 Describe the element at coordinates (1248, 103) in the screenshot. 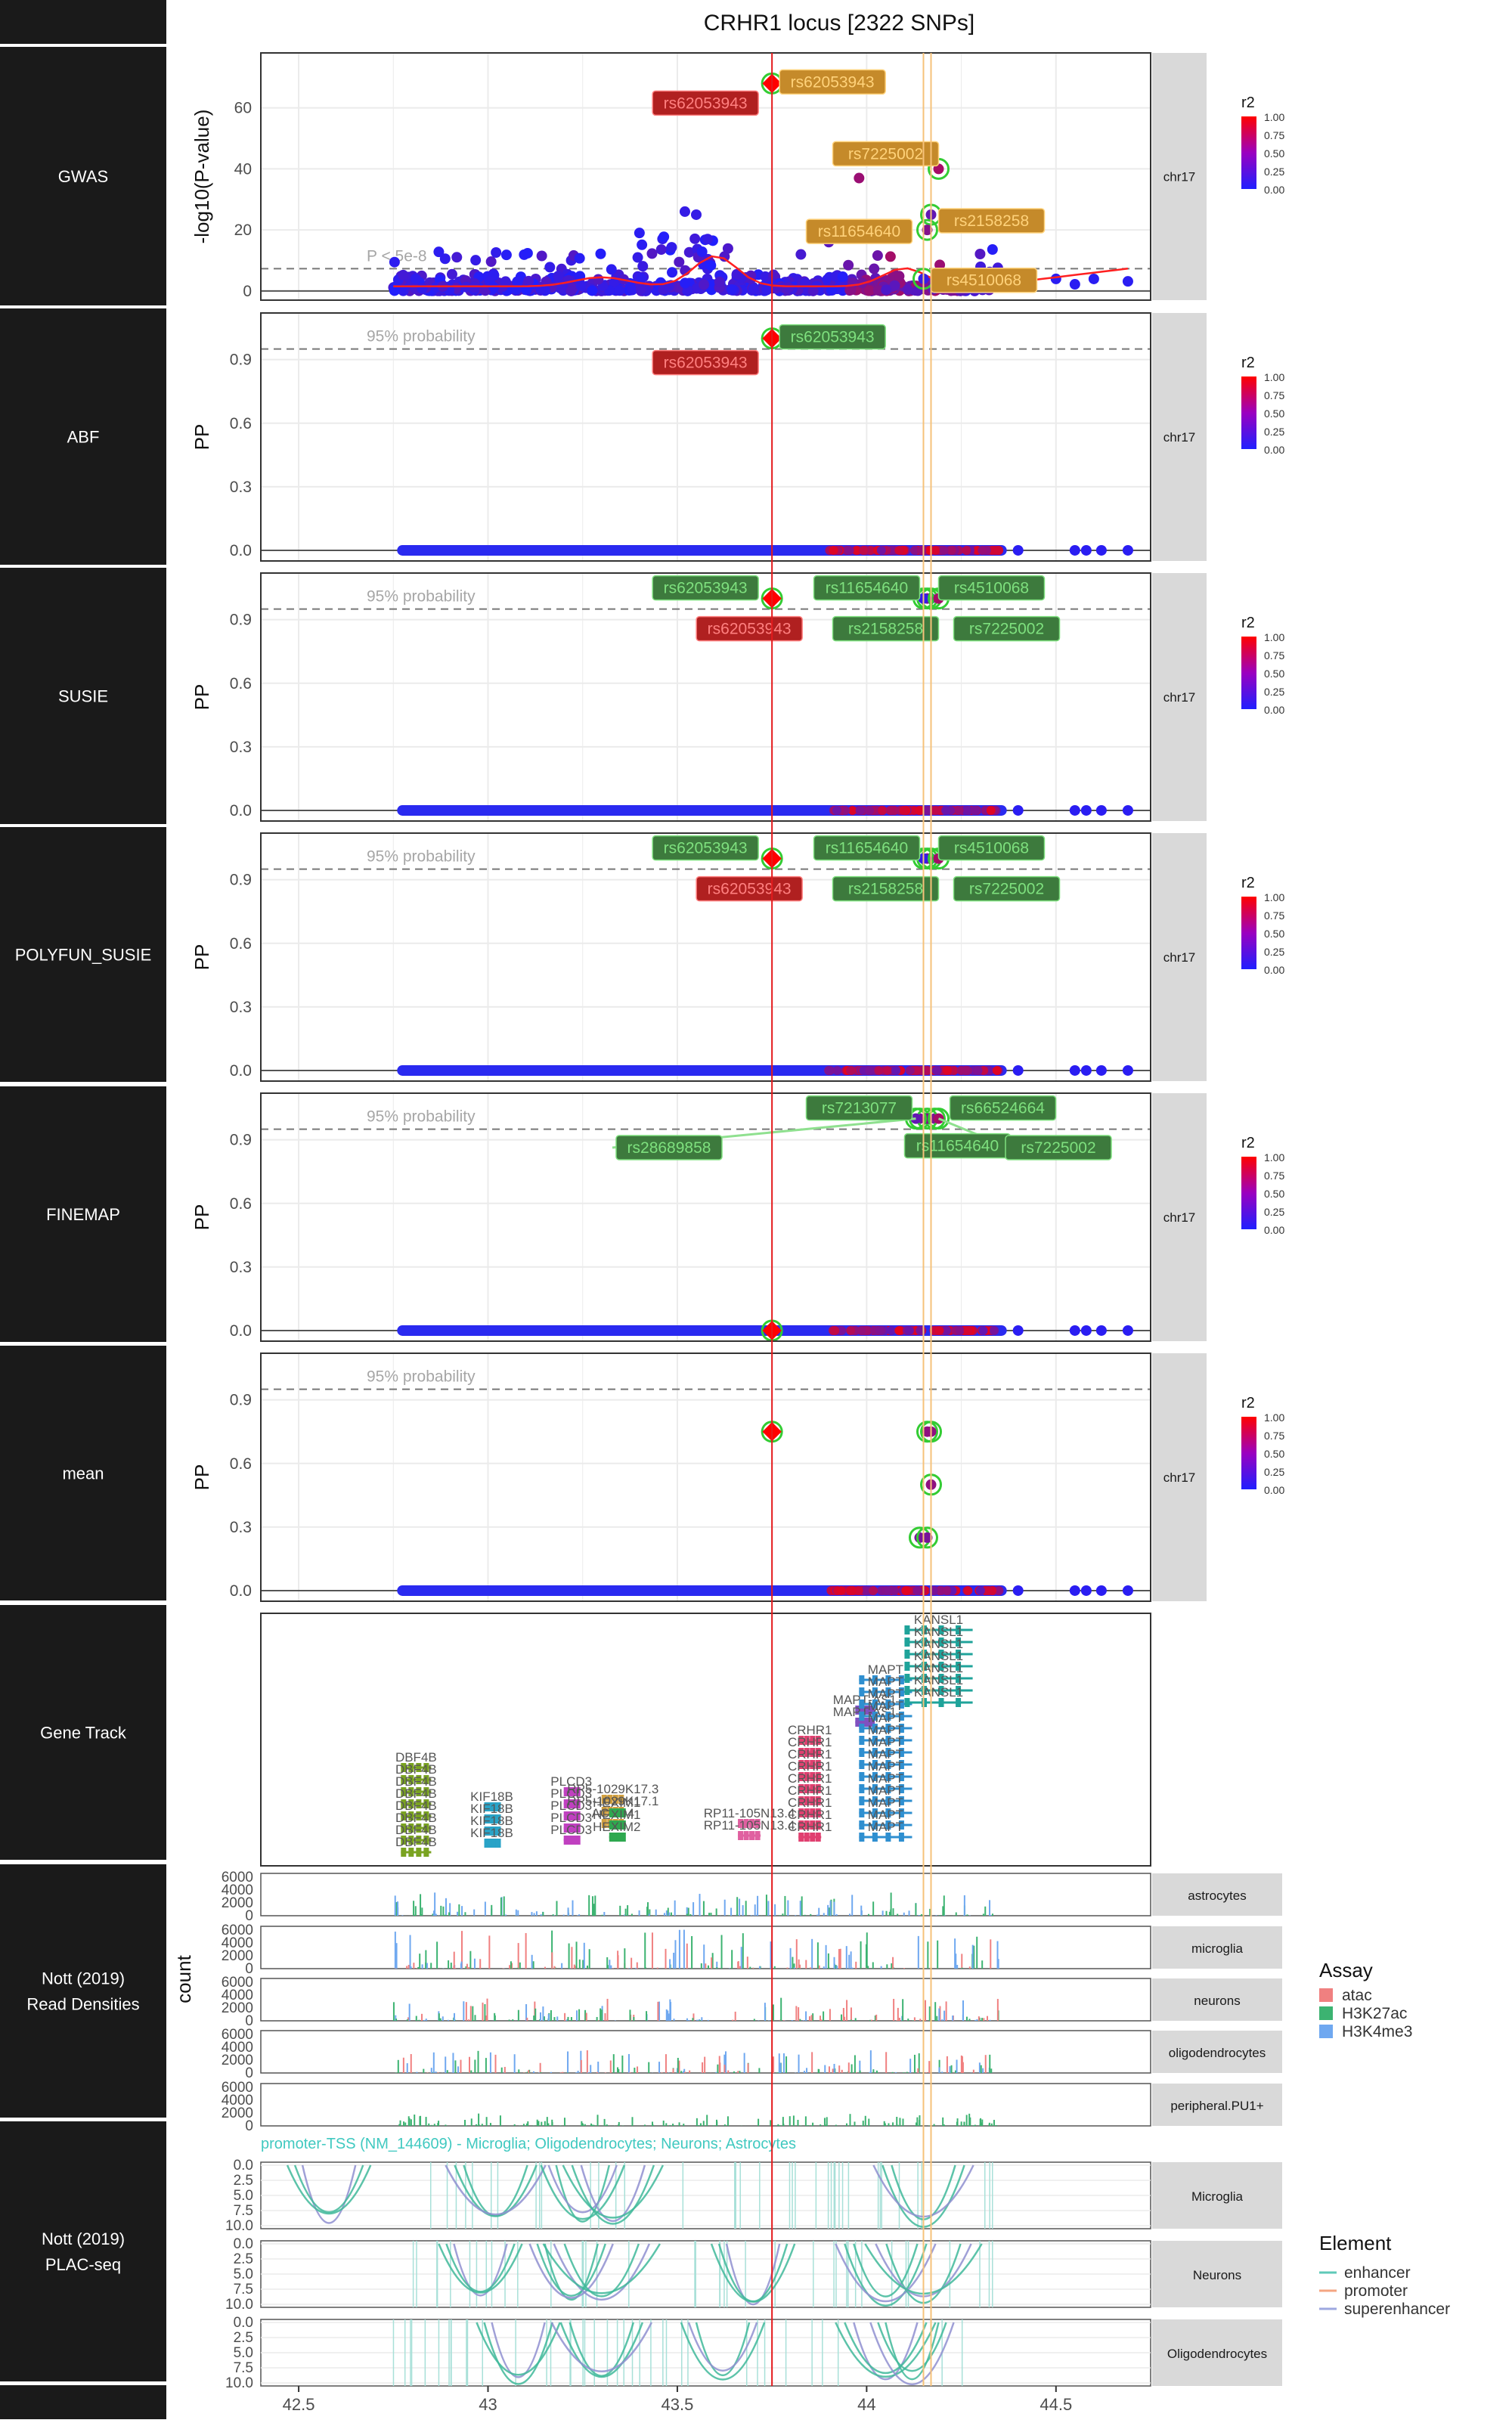

I see `legend-title: r2` at that location.